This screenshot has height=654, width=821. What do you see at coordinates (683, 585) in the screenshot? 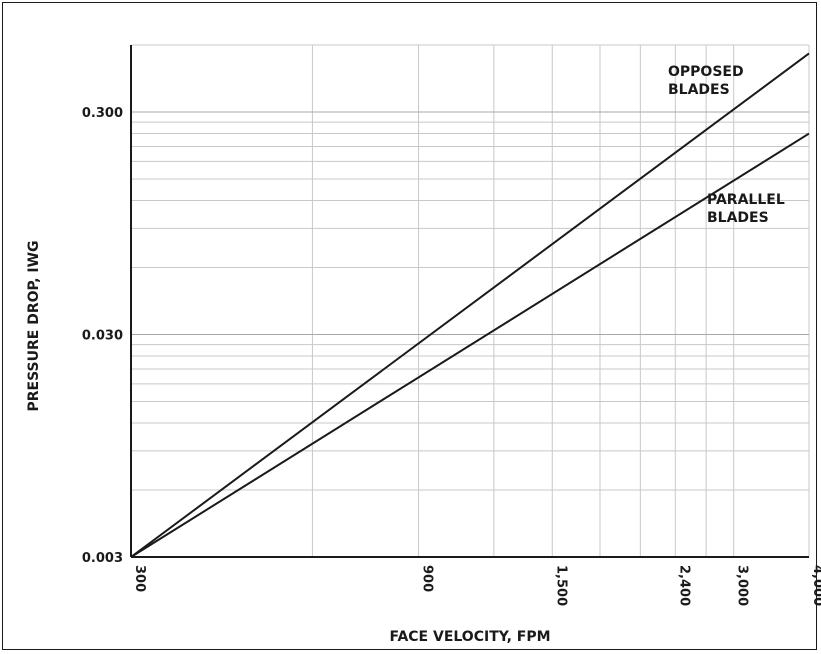
I see `x-tick-label: 2,400` at bounding box center [683, 585].